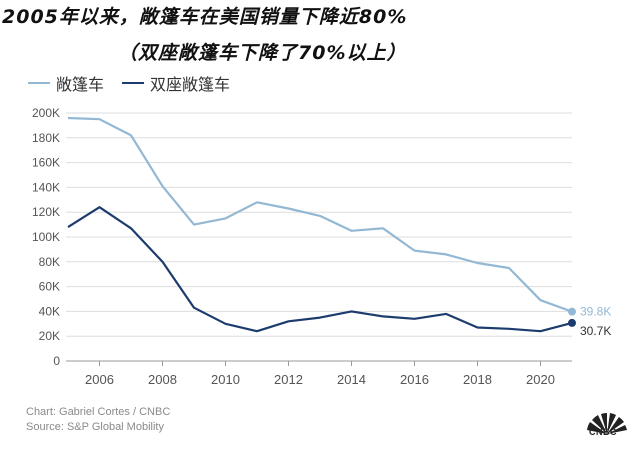  I want to click on legend-item-convertibles: 敞篷车, so click(66, 83).